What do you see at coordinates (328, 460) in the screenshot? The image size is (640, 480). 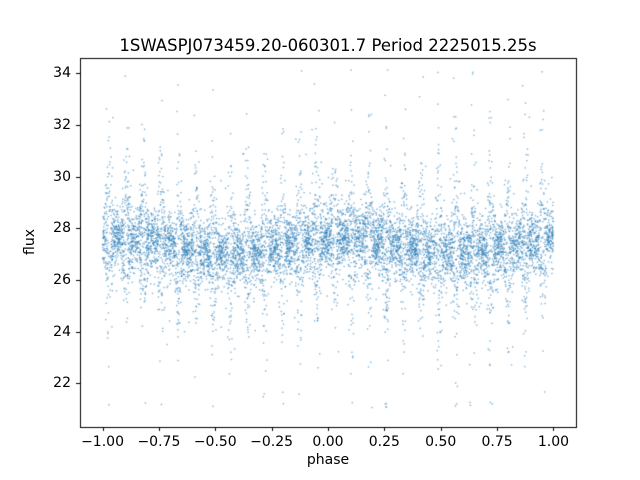 I see `x-axis-label: phase` at bounding box center [328, 460].